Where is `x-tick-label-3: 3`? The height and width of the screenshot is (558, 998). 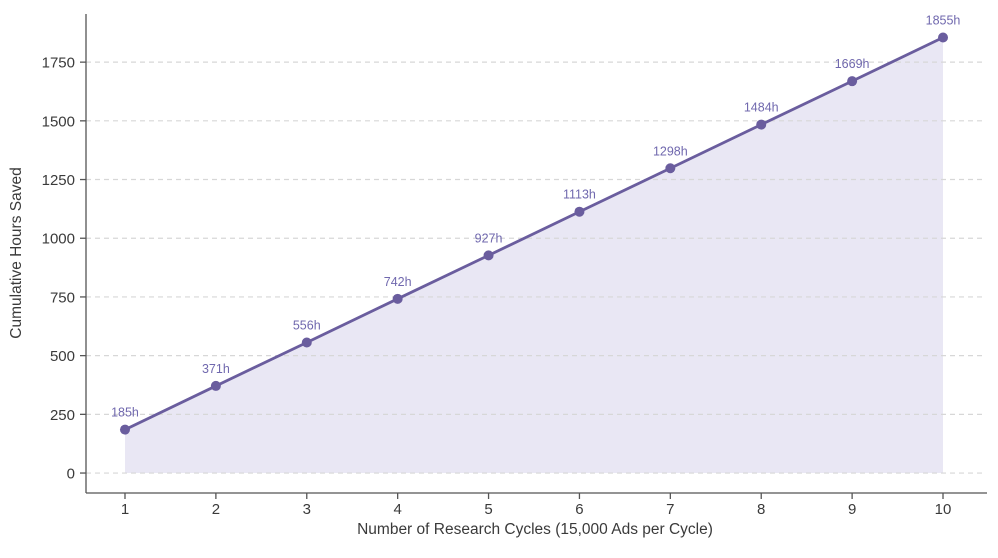 x-tick-label-3: 3 is located at coordinates (307, 509).